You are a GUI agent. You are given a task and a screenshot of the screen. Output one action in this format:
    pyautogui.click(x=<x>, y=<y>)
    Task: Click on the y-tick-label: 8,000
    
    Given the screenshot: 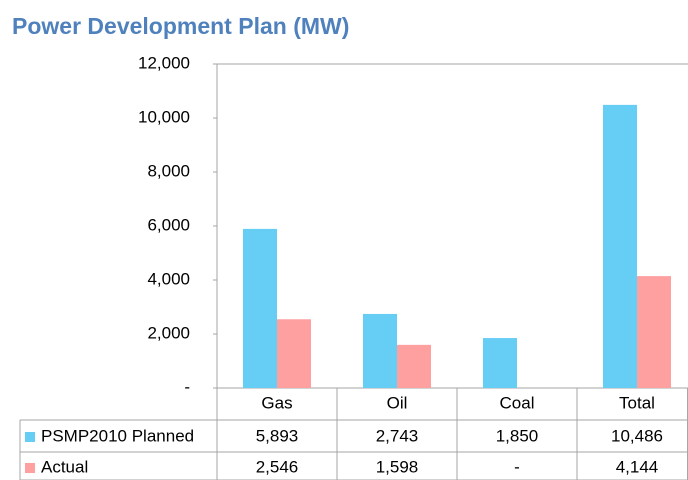 What is the action you would take?
    pyautogui.click(x=168, y=170)
    